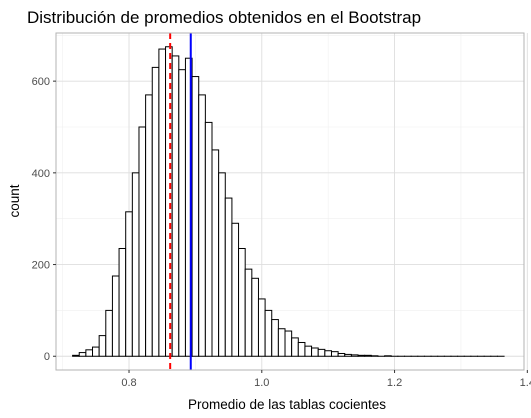 The width and height of the screenshot is (531, 418). Describe the element at coordinates (41, 266) in the screenshot. I see `y-tick-label: 200` at that location.